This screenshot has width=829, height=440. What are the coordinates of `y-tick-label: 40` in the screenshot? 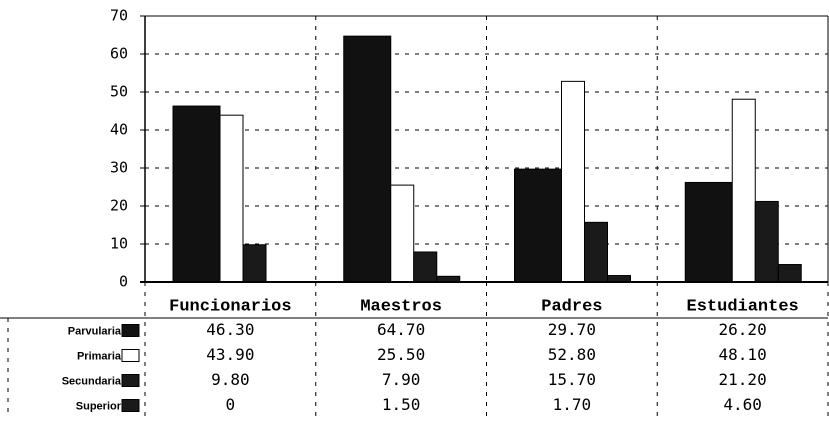 It's located at (119, 130).